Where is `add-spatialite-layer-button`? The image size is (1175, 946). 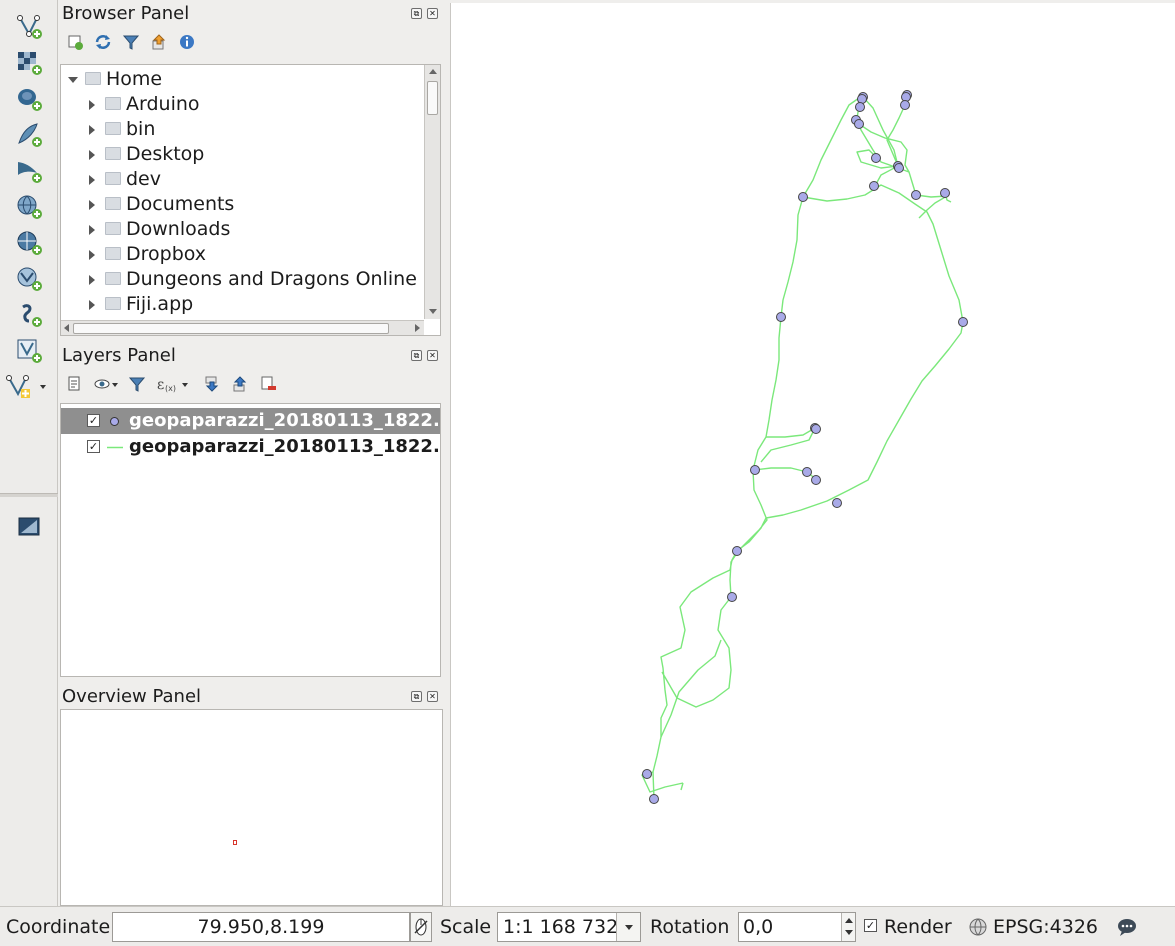
add-spatialite-layer-button is located at coordinates (29, 135).